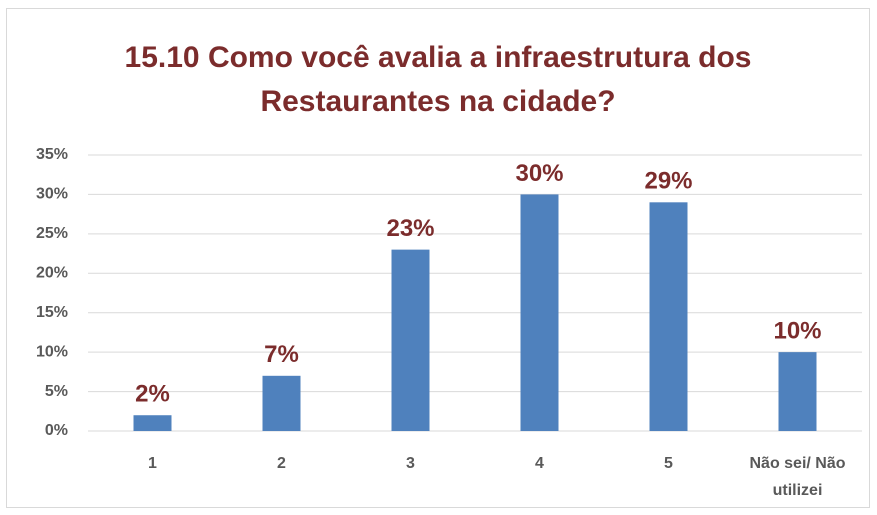 The height and width of the screenshot is (515, 877). I want to click on data-label: 2%, so click(152, 394).